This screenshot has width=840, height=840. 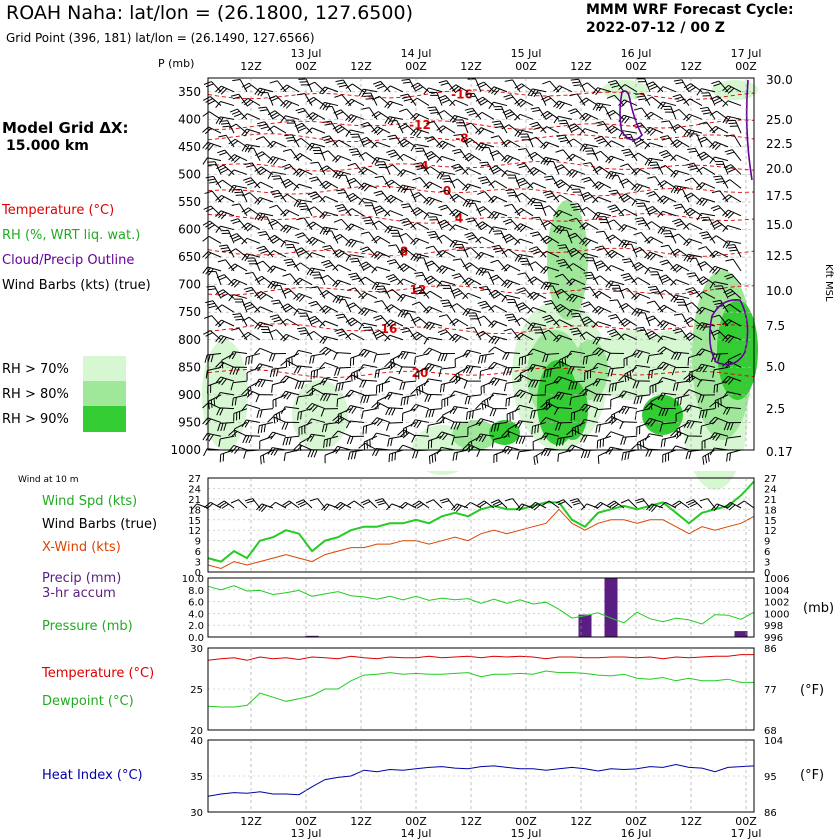 What do you see at coordinates (193, 579) in the screenshot?
I see `precip-tick-left: 10.0` at bounding box center [193, 579].